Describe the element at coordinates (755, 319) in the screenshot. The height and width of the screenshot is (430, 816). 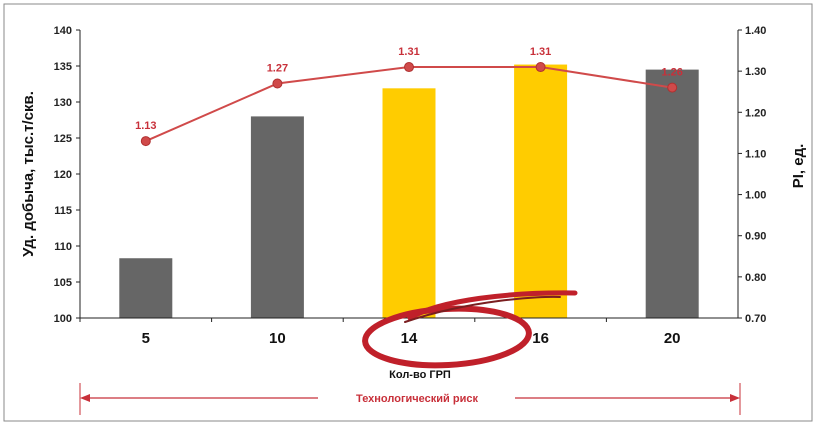
I see `right-tick-label: 0.70` at that location.